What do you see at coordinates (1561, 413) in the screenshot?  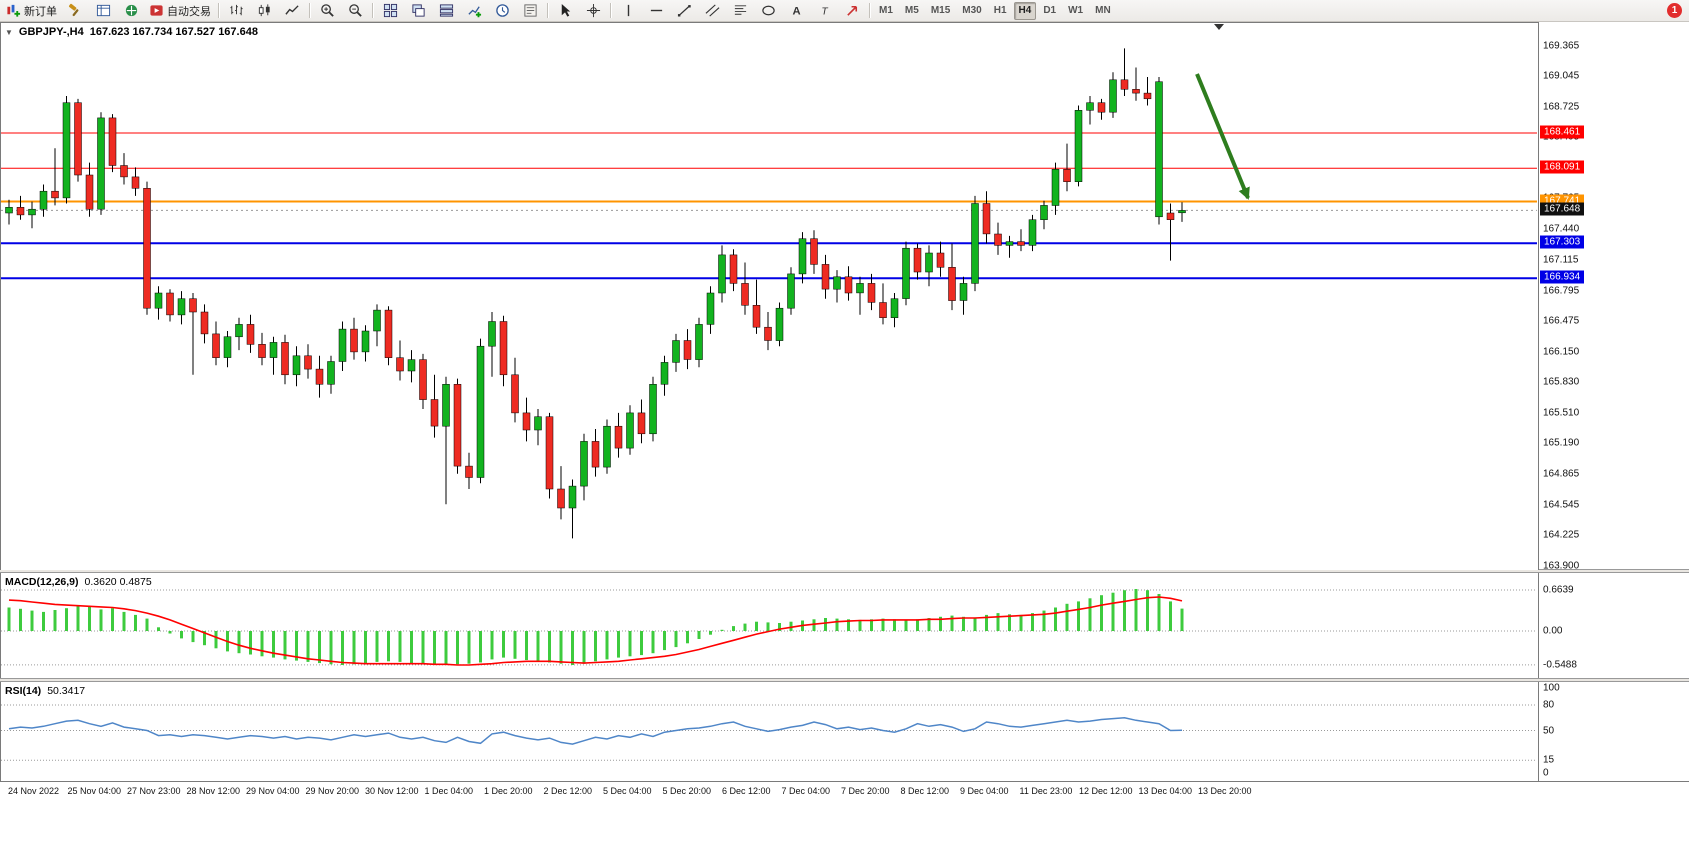 I see `price-tick: 165.510` at bounding box center [1561, 413].